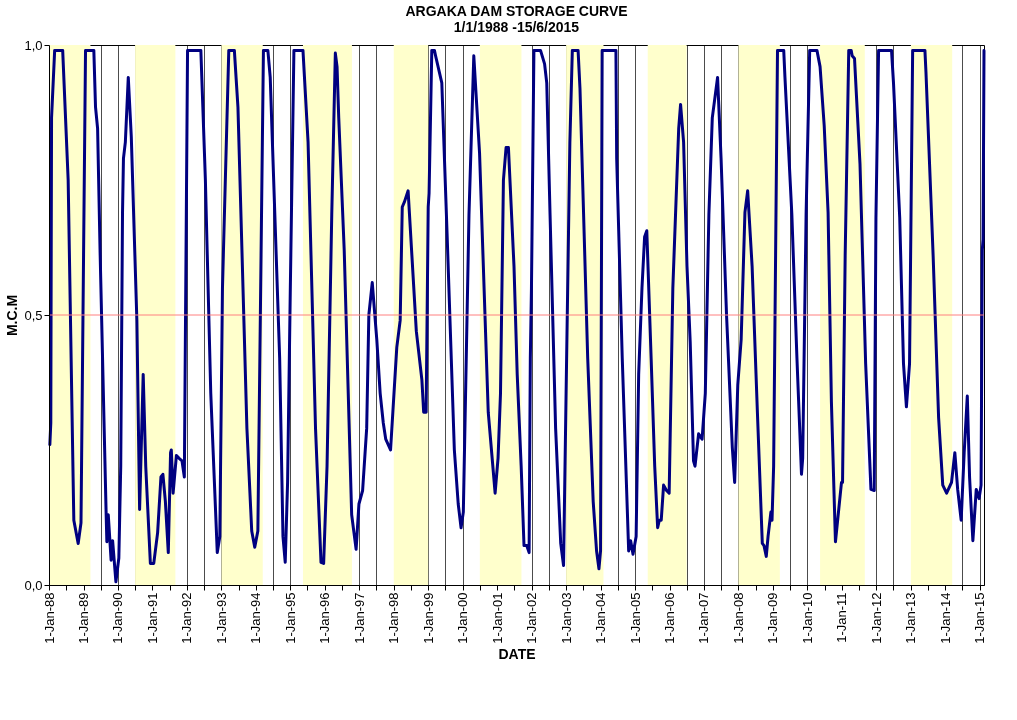 The image size is (1017, 720). Describe the element at coordinates (394, 618) in the screenshot. I see `x-tick-label: 1-Jan-98` at that location.